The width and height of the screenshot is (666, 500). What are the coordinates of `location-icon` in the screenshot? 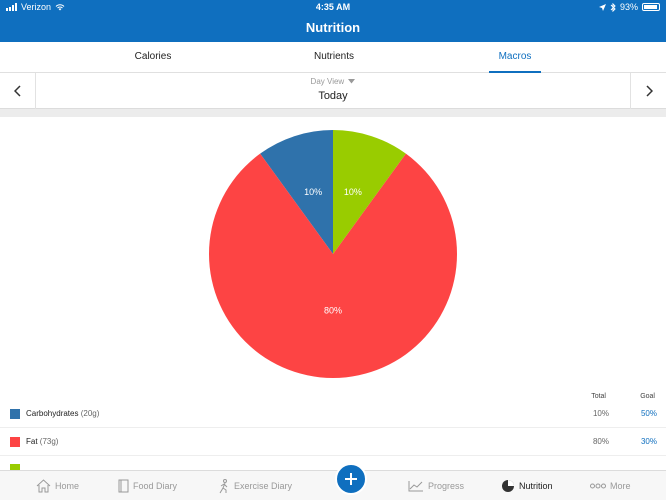 It's located at (602, 7).